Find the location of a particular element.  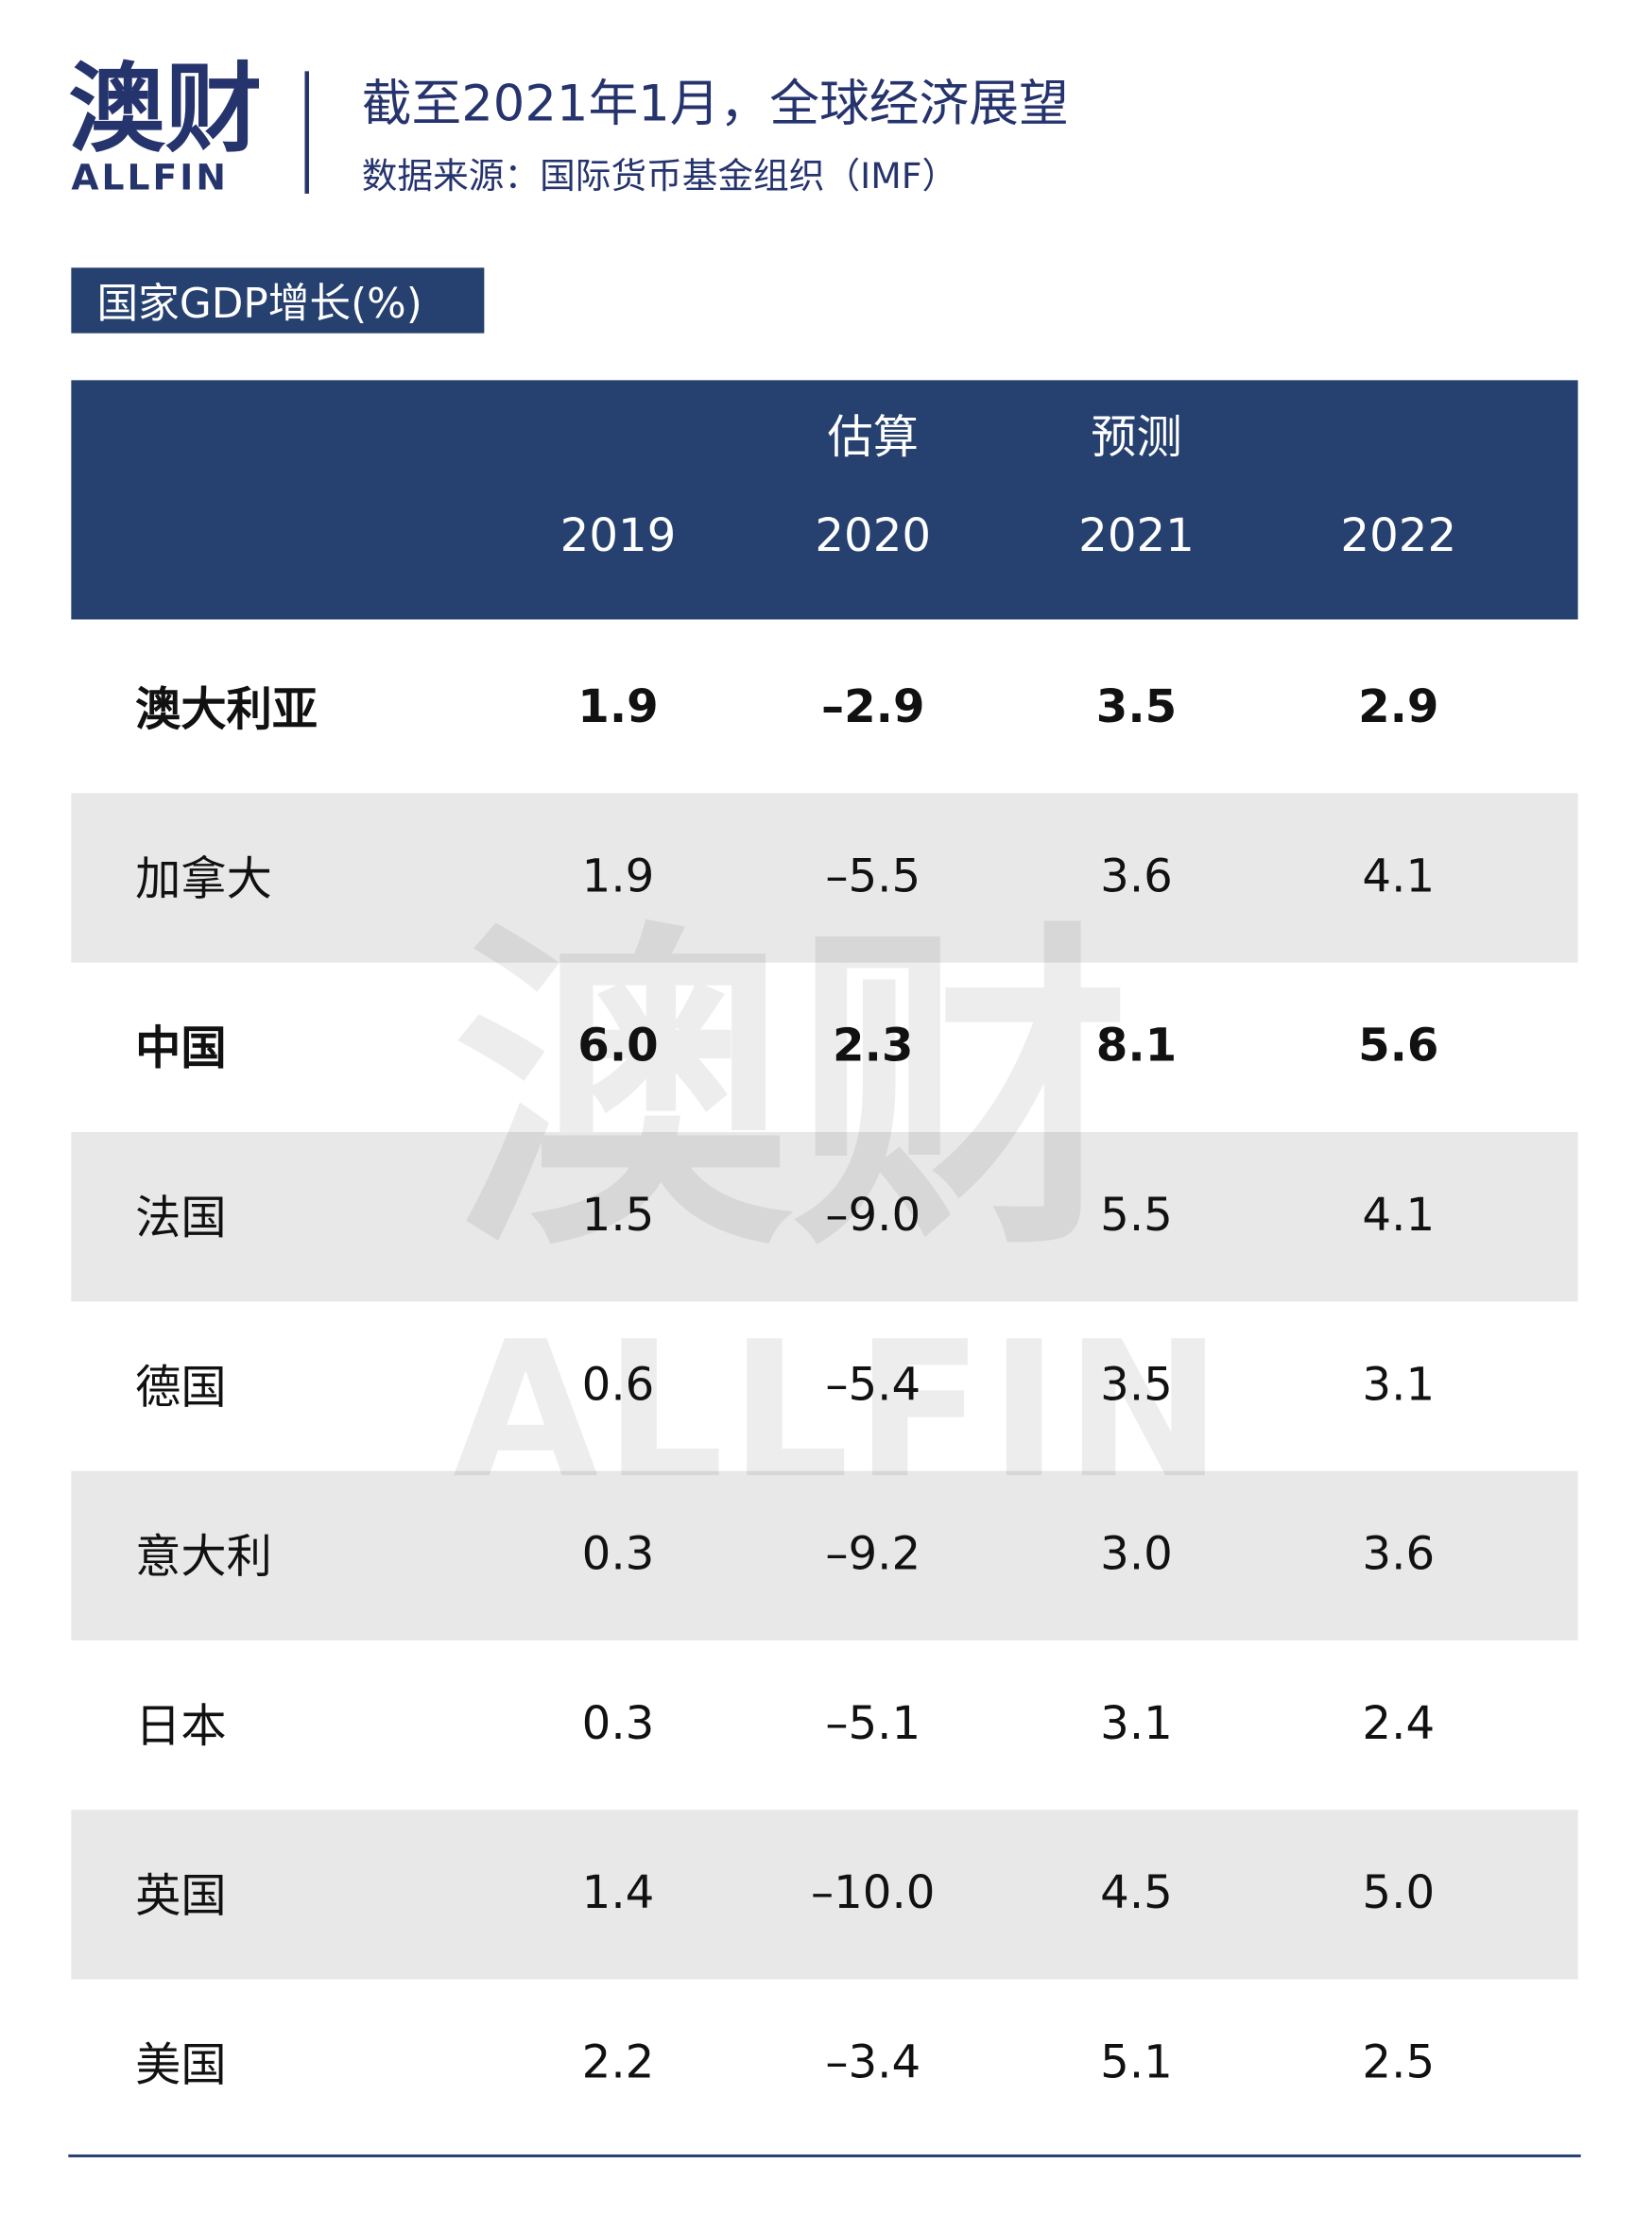

row-name: 澳大利亚 is located at coordinates (226, 708).